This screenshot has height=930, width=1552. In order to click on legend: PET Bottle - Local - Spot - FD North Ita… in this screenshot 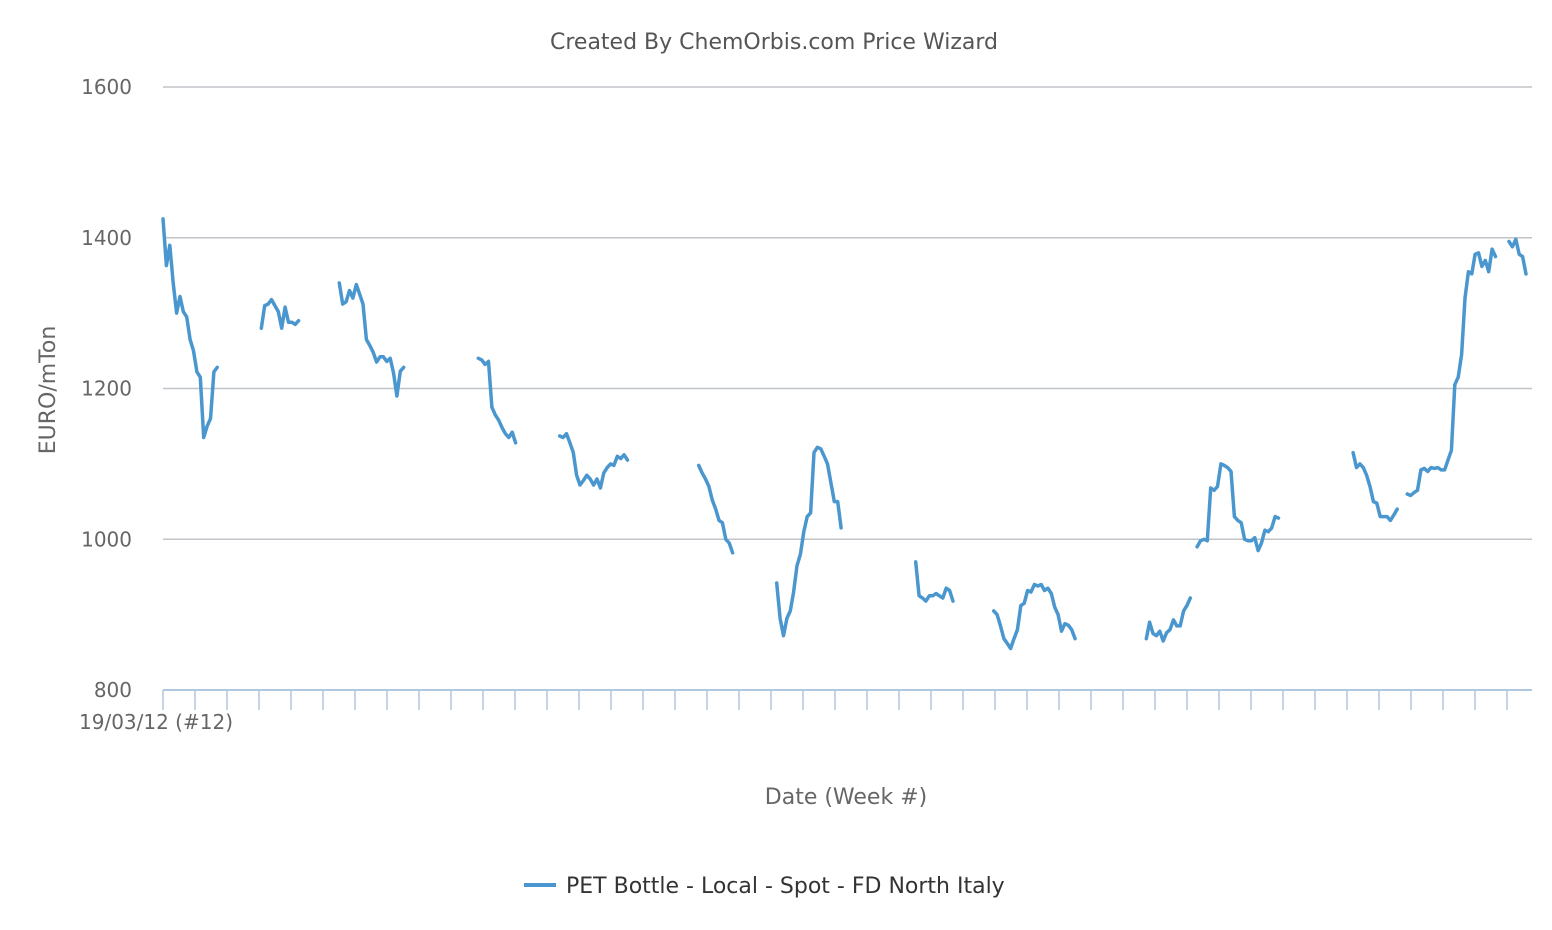, I will do `click(764, 886)`.